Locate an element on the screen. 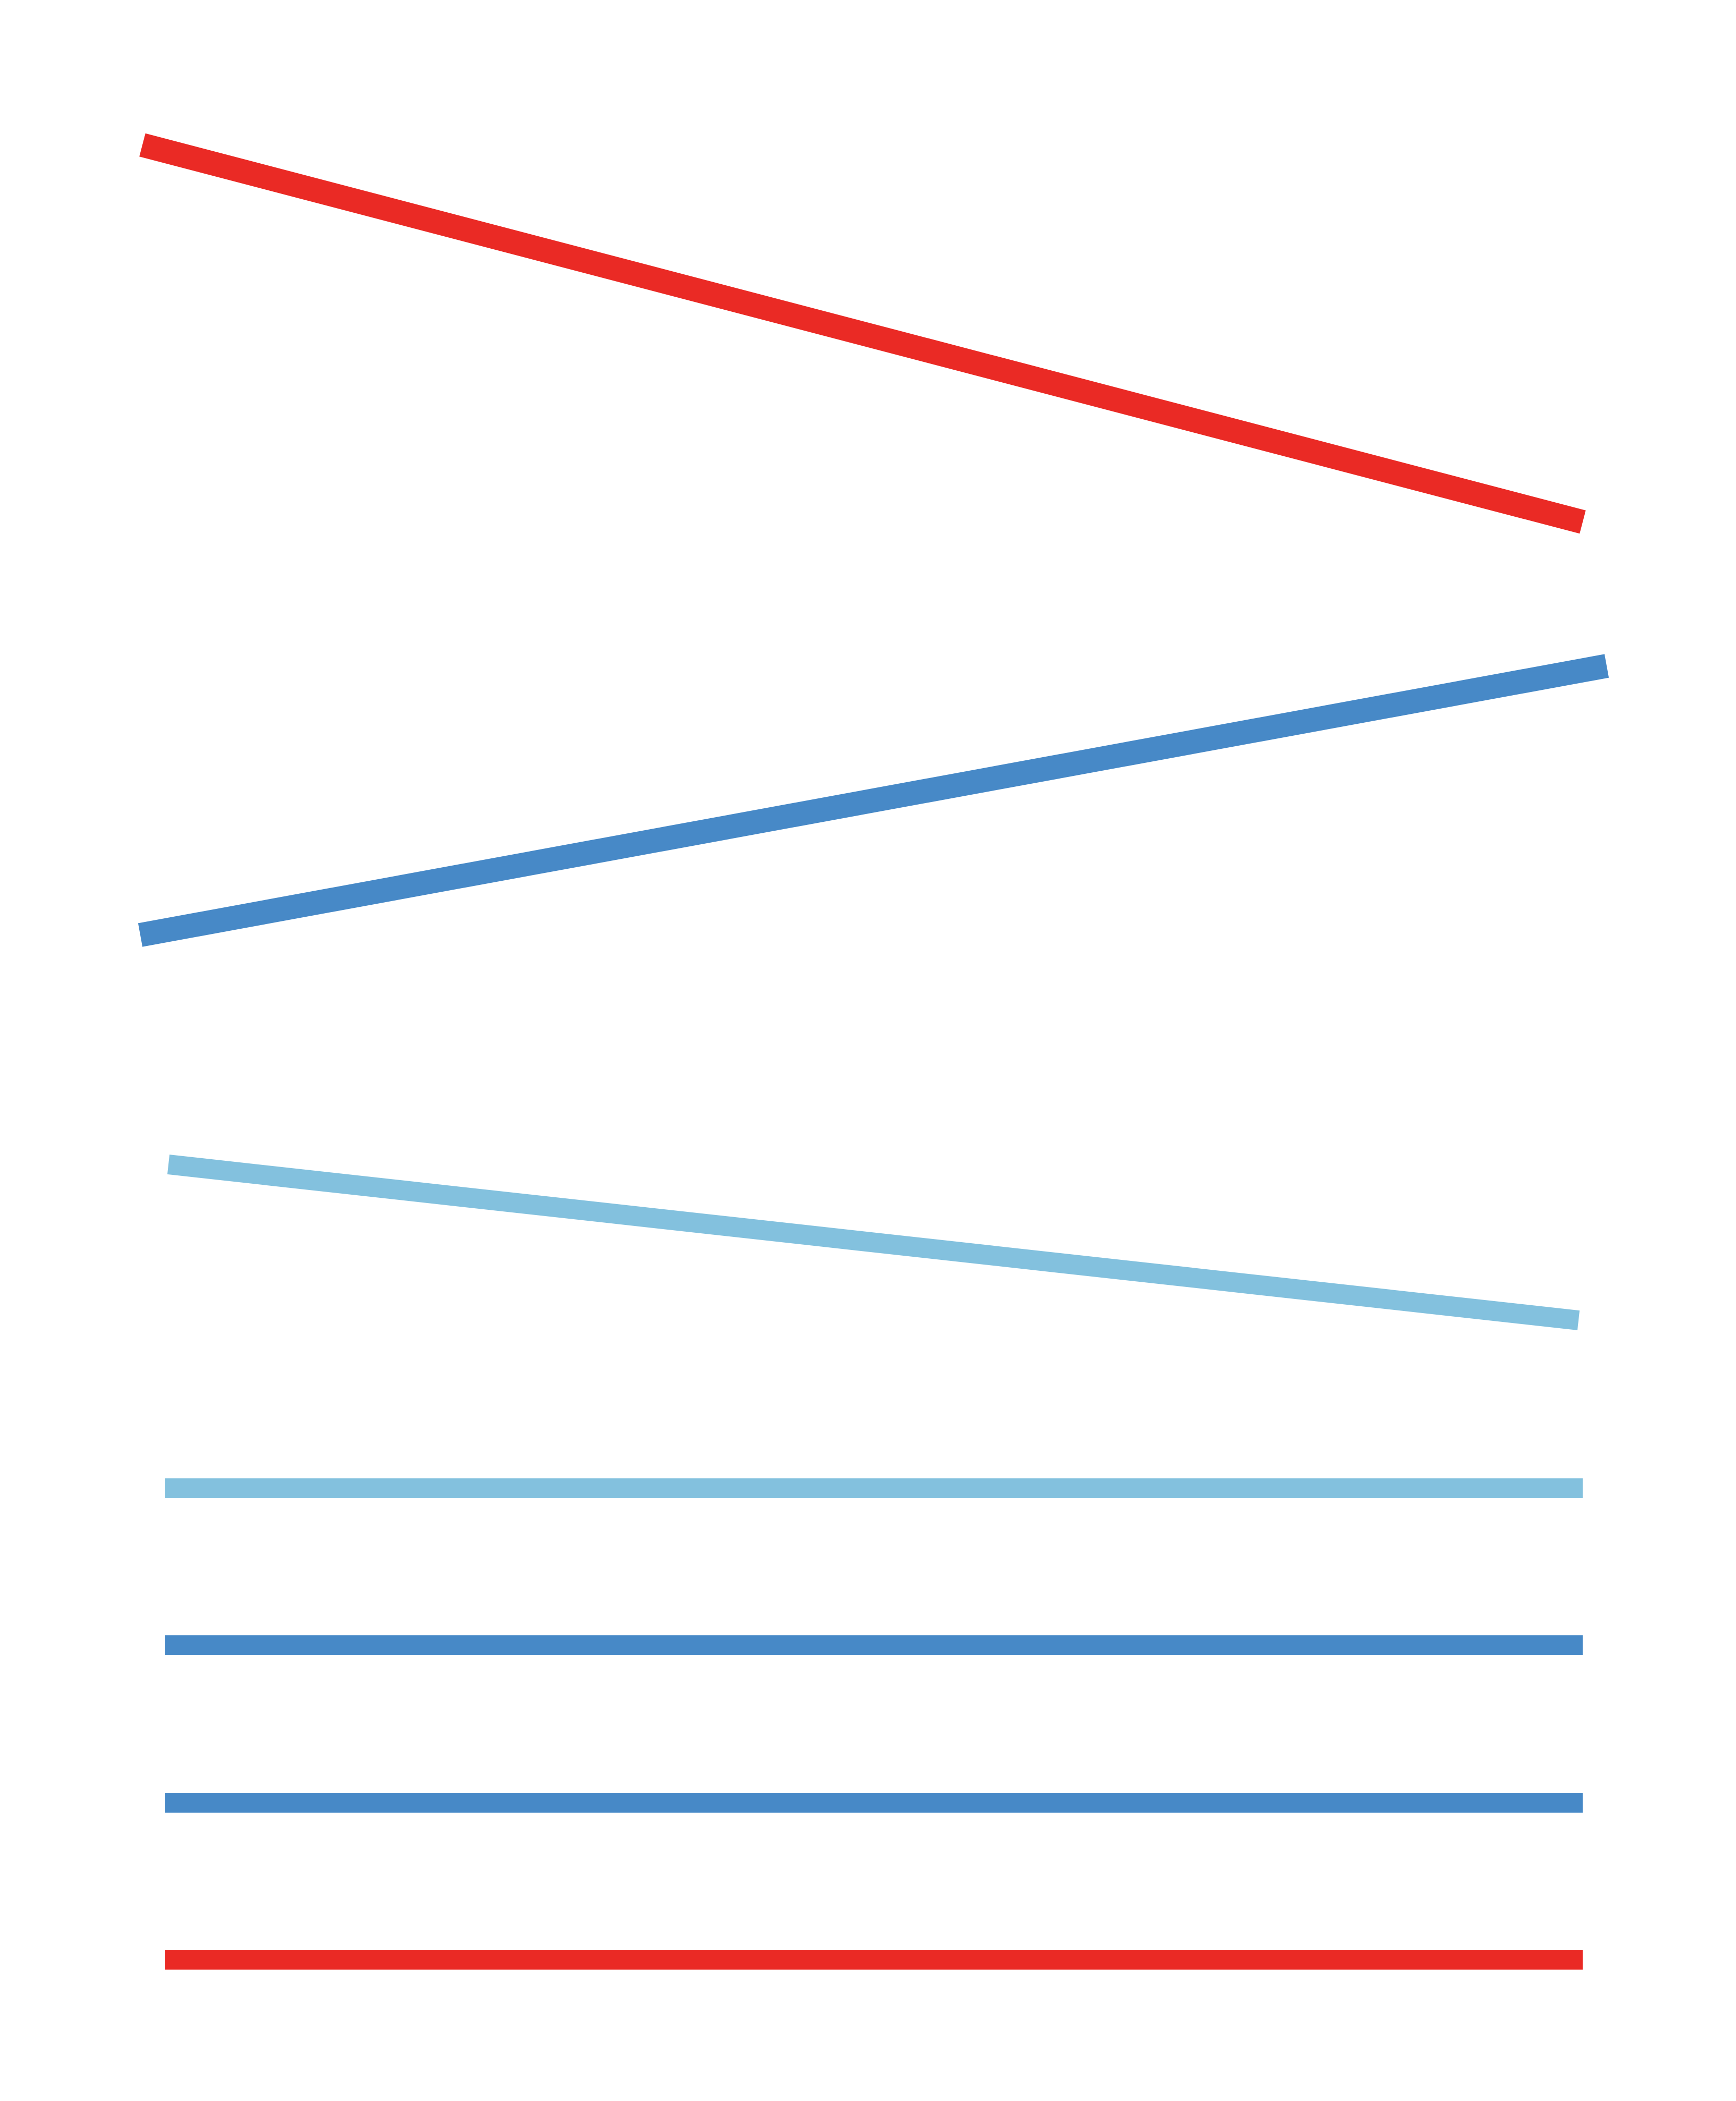 The height and width of the screenshot is (2101, 1736). blue-line-ascending is located at coordinates (873, 800).